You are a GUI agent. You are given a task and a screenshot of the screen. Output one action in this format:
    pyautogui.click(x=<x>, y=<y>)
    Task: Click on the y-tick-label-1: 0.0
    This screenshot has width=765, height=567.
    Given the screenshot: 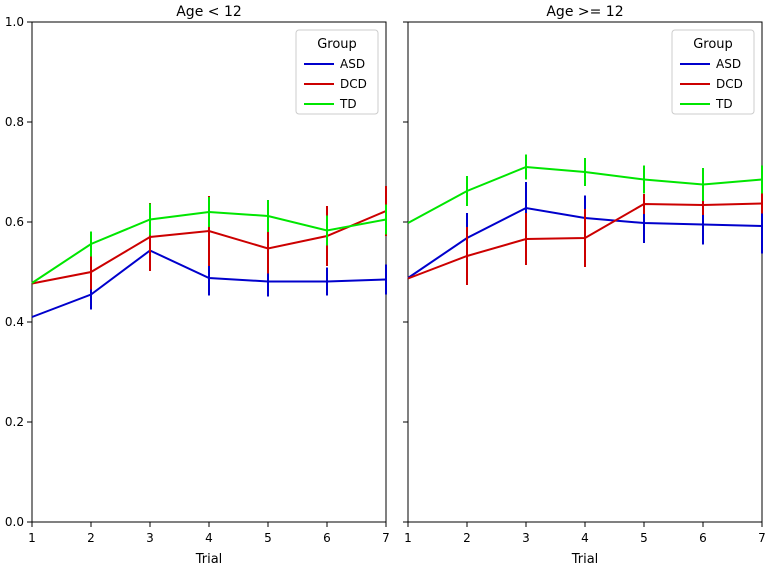 What is the action you would take?
    pyautogui.click(x=14, y=522)
    